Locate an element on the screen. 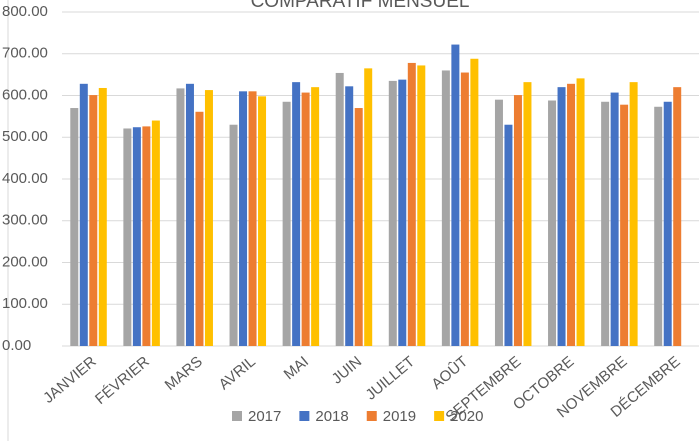  y-tick-label: 600.00 is located at coordinates (25, 94).